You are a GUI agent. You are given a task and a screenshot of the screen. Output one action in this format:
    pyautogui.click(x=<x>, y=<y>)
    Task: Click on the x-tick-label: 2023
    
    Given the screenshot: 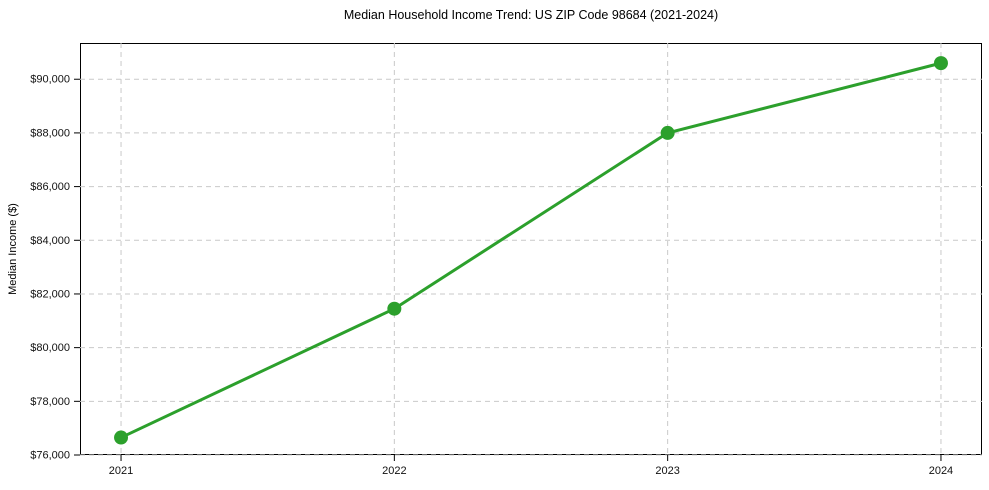 What is the action you would take?
    pyautogui.click(x=667, y=471)
    